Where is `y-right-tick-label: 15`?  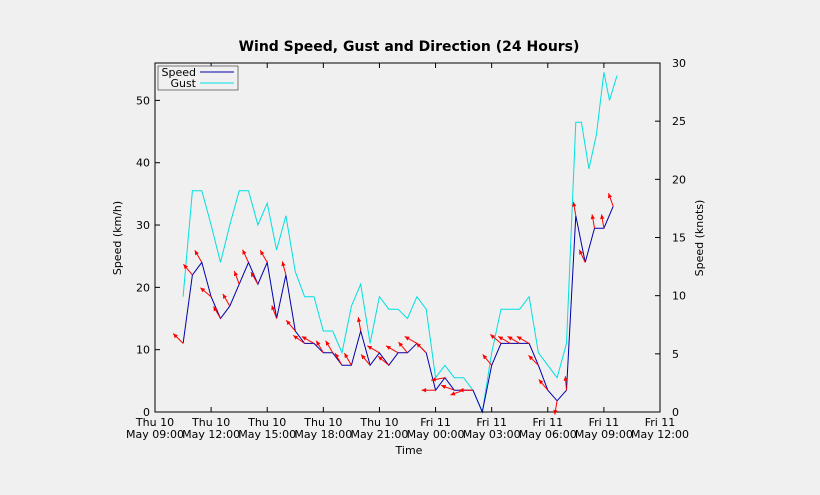 y-right-tick-label: 15 is located at coordinates (679, 238).